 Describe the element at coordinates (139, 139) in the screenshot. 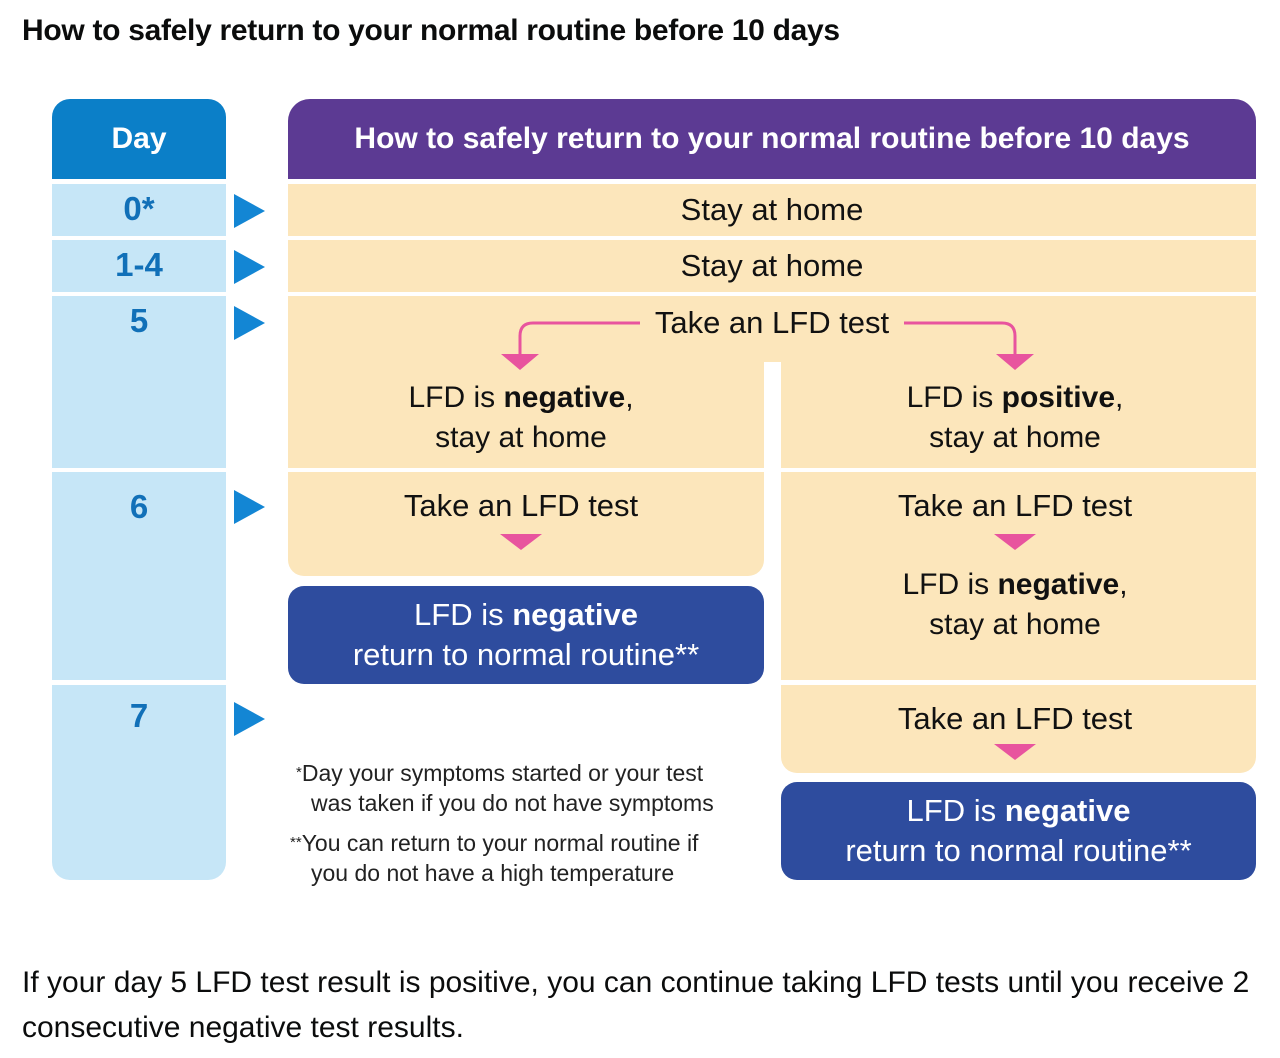

I see `day-column-header: Day` at that location.